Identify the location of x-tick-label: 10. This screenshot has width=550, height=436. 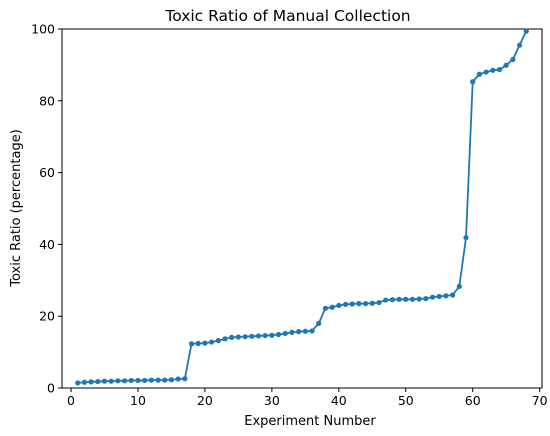
(138, 400).